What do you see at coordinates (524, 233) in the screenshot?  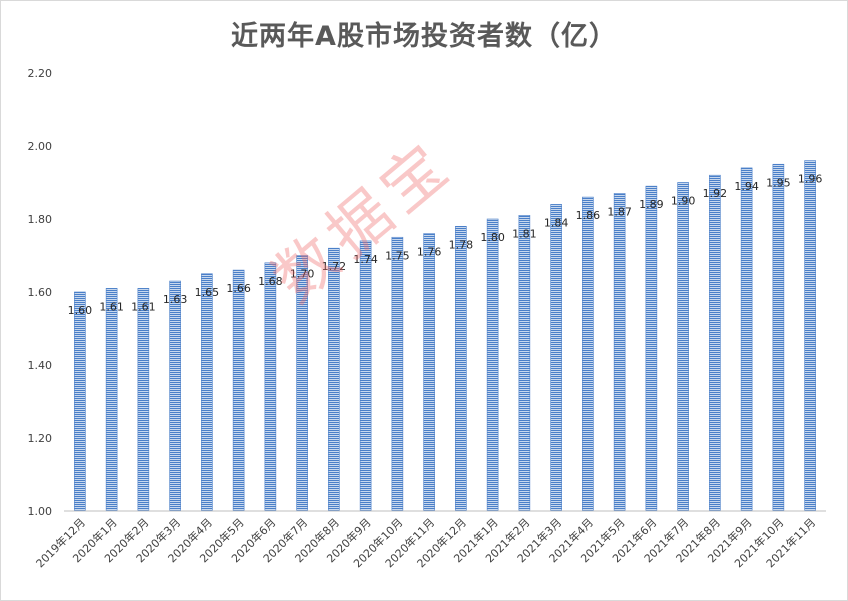 I see `data-label: 1.81` at bounding box center [524, 233].